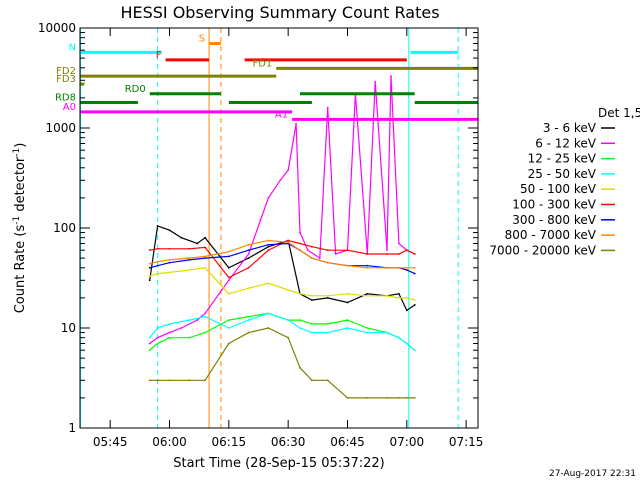  I want to click on legend-entry-label: 800 - 7000 keV, so click(551, 235).